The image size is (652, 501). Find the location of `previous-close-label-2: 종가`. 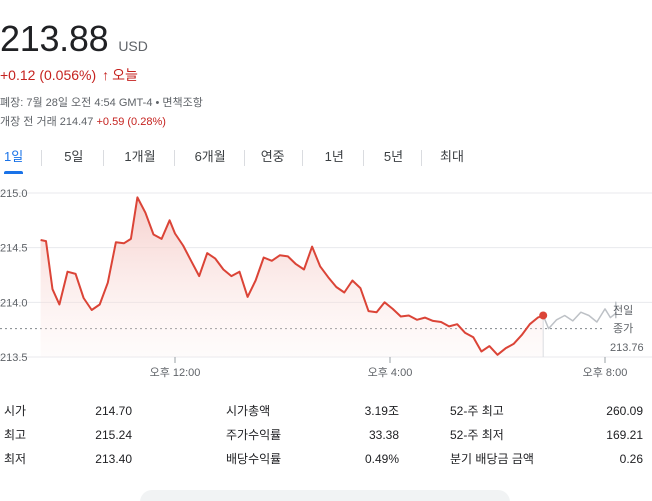

previous-close-label-2: 종가 is located at coordinates (623, 328).